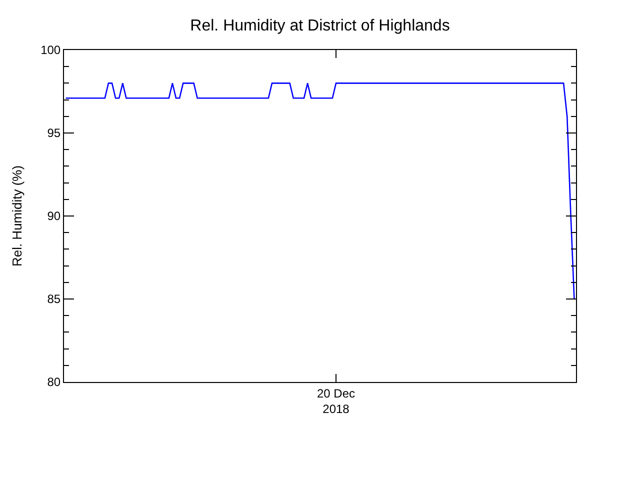 The width and height of the screenshot is (640, 480). What do you see at coordinates (54, 299) in the screenshot?
I see `y-tick-label: 85` at bounding box center [54, 299].